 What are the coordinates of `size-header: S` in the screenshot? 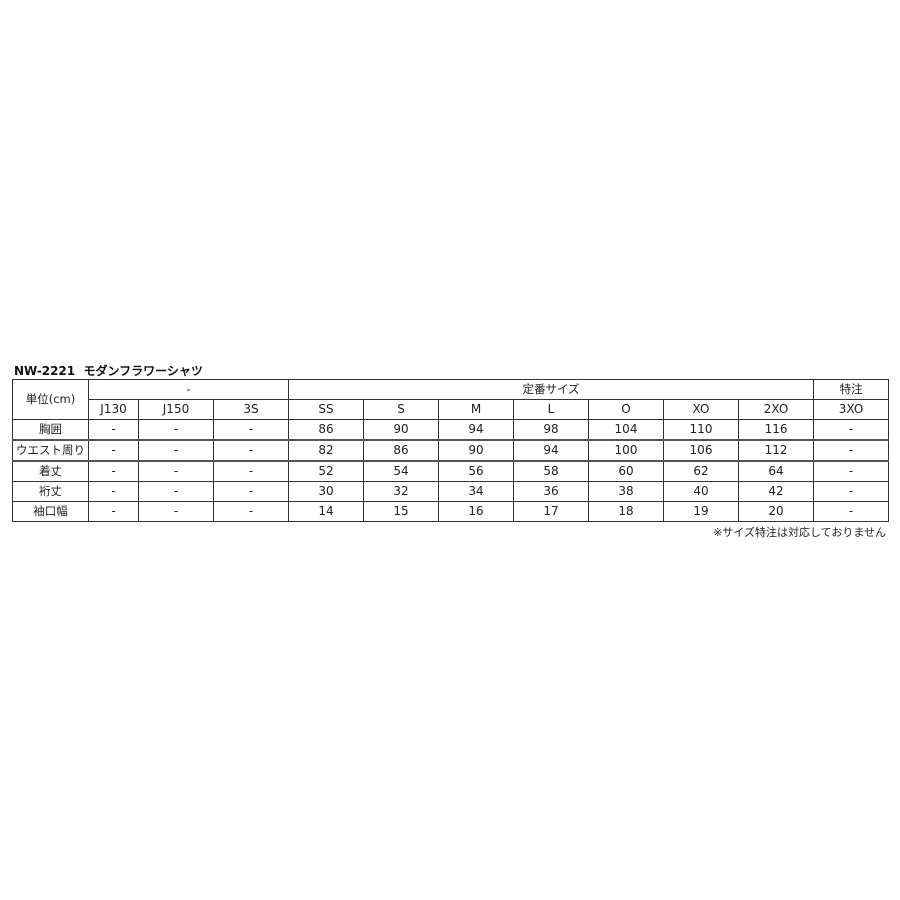 It's located at (401, 409).